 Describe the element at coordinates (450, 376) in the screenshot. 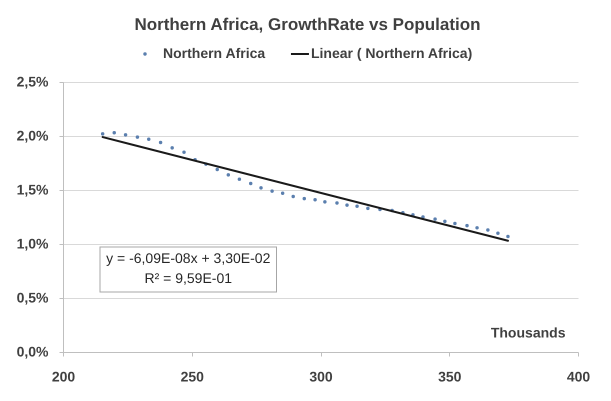

I see `x-tick-label: 350` at that location.